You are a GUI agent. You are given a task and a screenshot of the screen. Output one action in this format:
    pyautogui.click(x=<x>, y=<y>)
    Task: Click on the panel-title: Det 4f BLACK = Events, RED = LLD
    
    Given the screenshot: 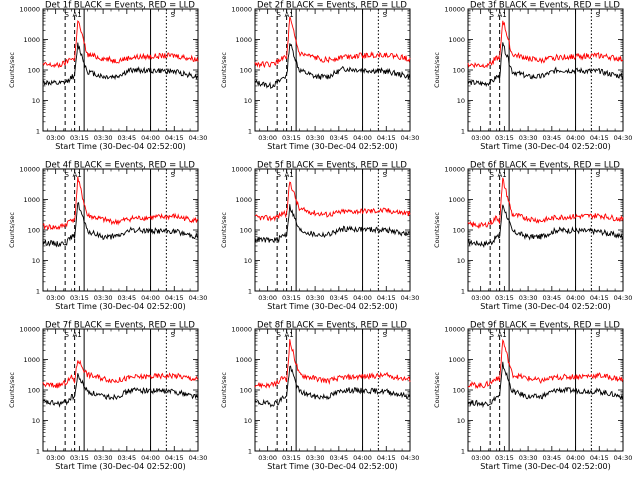 What is the action you would take?
    pyautogui.click(x=120, y=166)
    